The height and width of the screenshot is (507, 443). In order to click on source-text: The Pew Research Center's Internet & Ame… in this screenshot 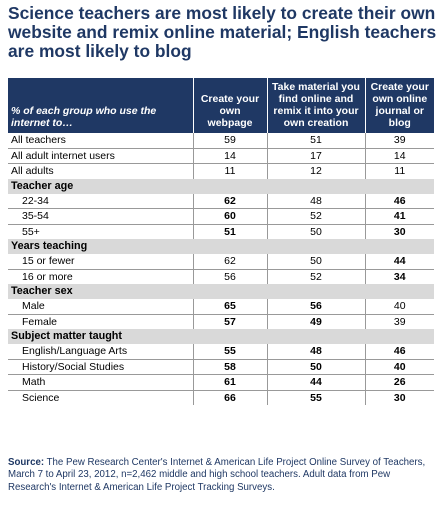, I will do `click(217, 475)`.